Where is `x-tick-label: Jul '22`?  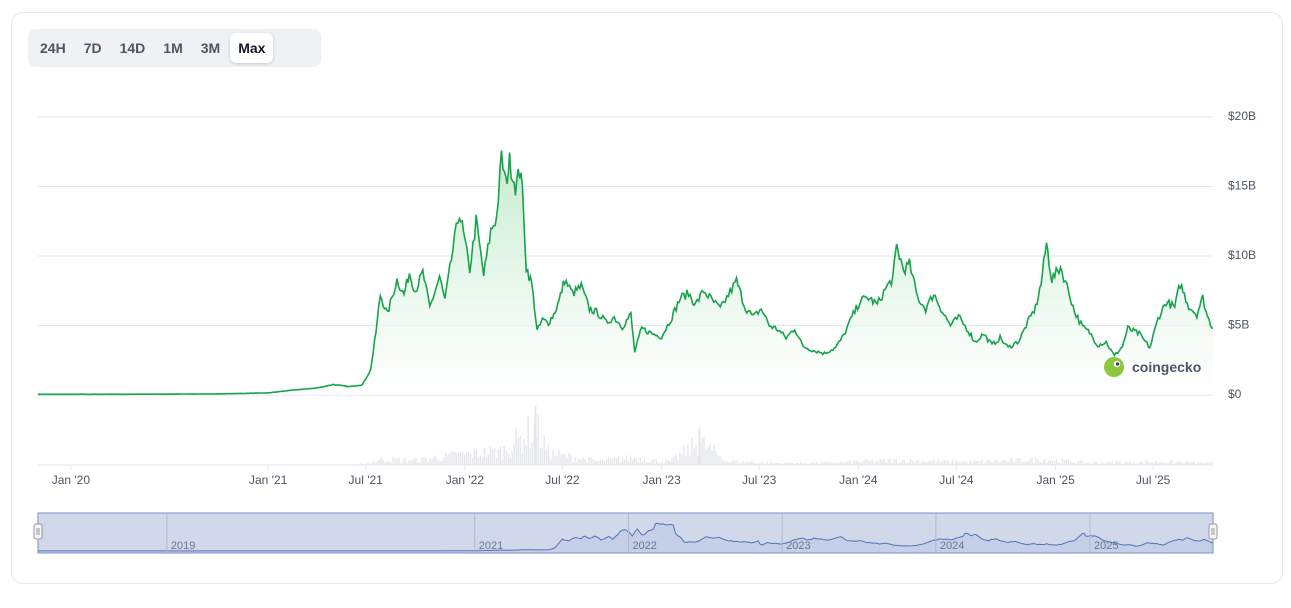
x-tick-label: Jul '22 is located at coordinates (562, 480).